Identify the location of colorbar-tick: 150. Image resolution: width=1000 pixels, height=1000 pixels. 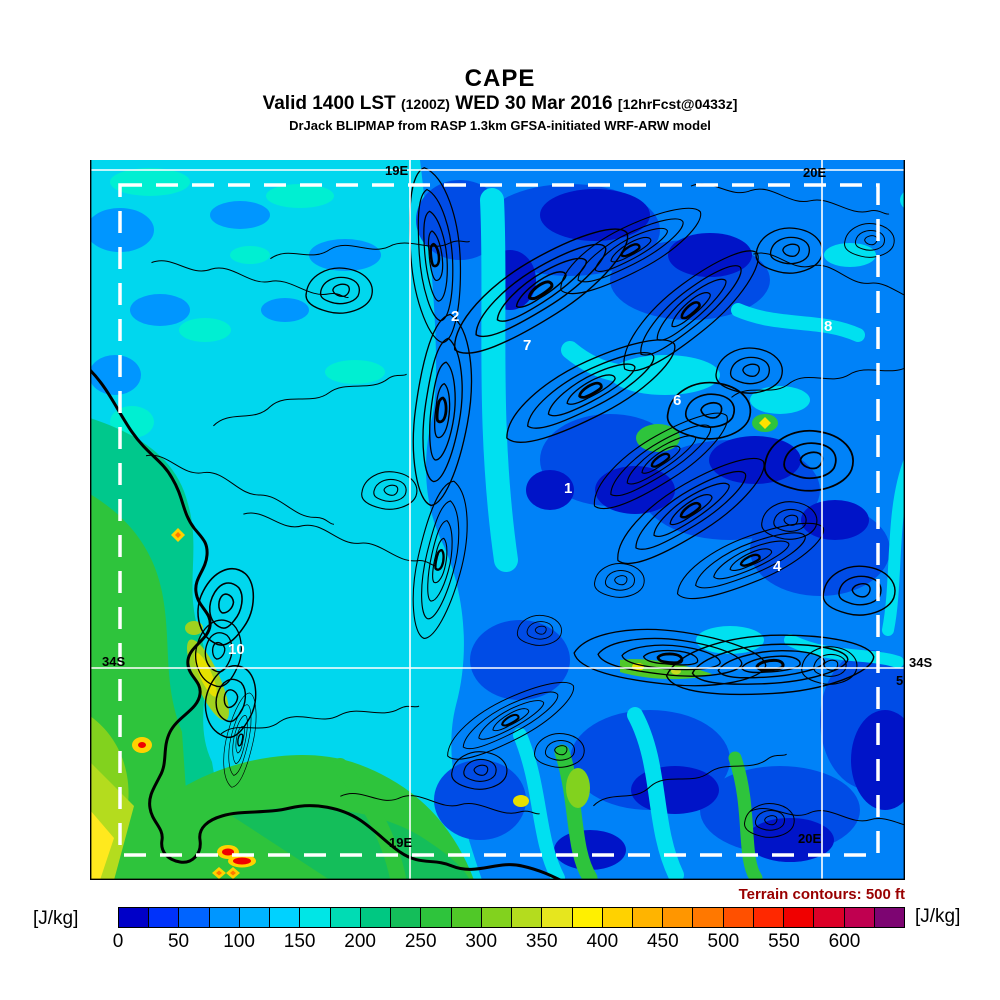
(299, 941).